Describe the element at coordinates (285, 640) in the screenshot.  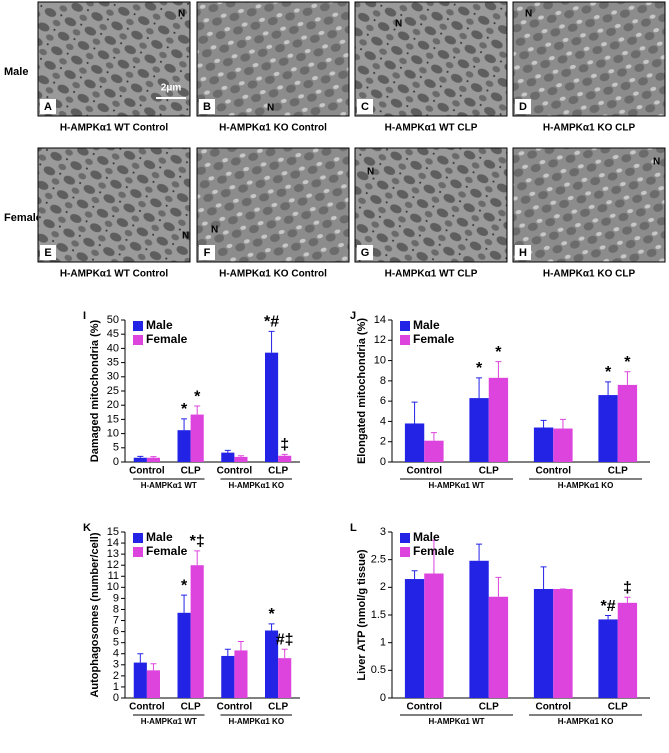
I see `significance-marker: #‡` at that location.